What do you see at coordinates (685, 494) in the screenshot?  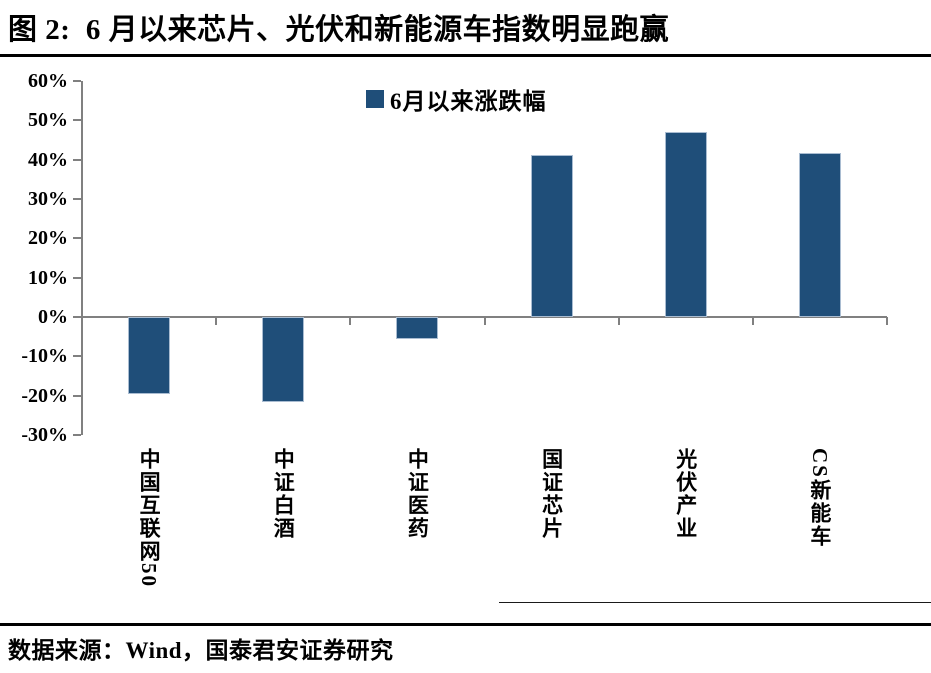 I see `x-axis-category-label: 光伏产业` at bounding box center [685, 494].